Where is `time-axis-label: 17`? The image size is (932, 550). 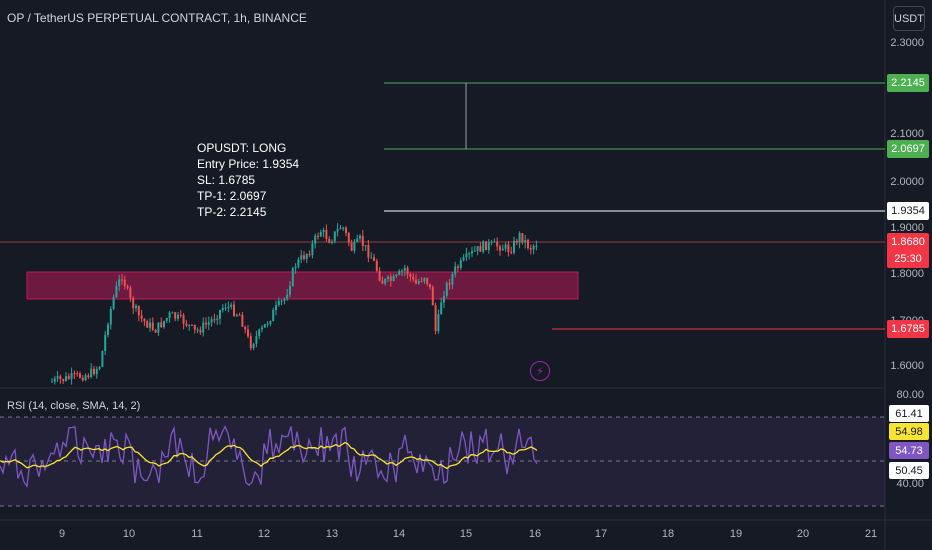
time-axis-label: 17 is located at coordinates (601, 534).